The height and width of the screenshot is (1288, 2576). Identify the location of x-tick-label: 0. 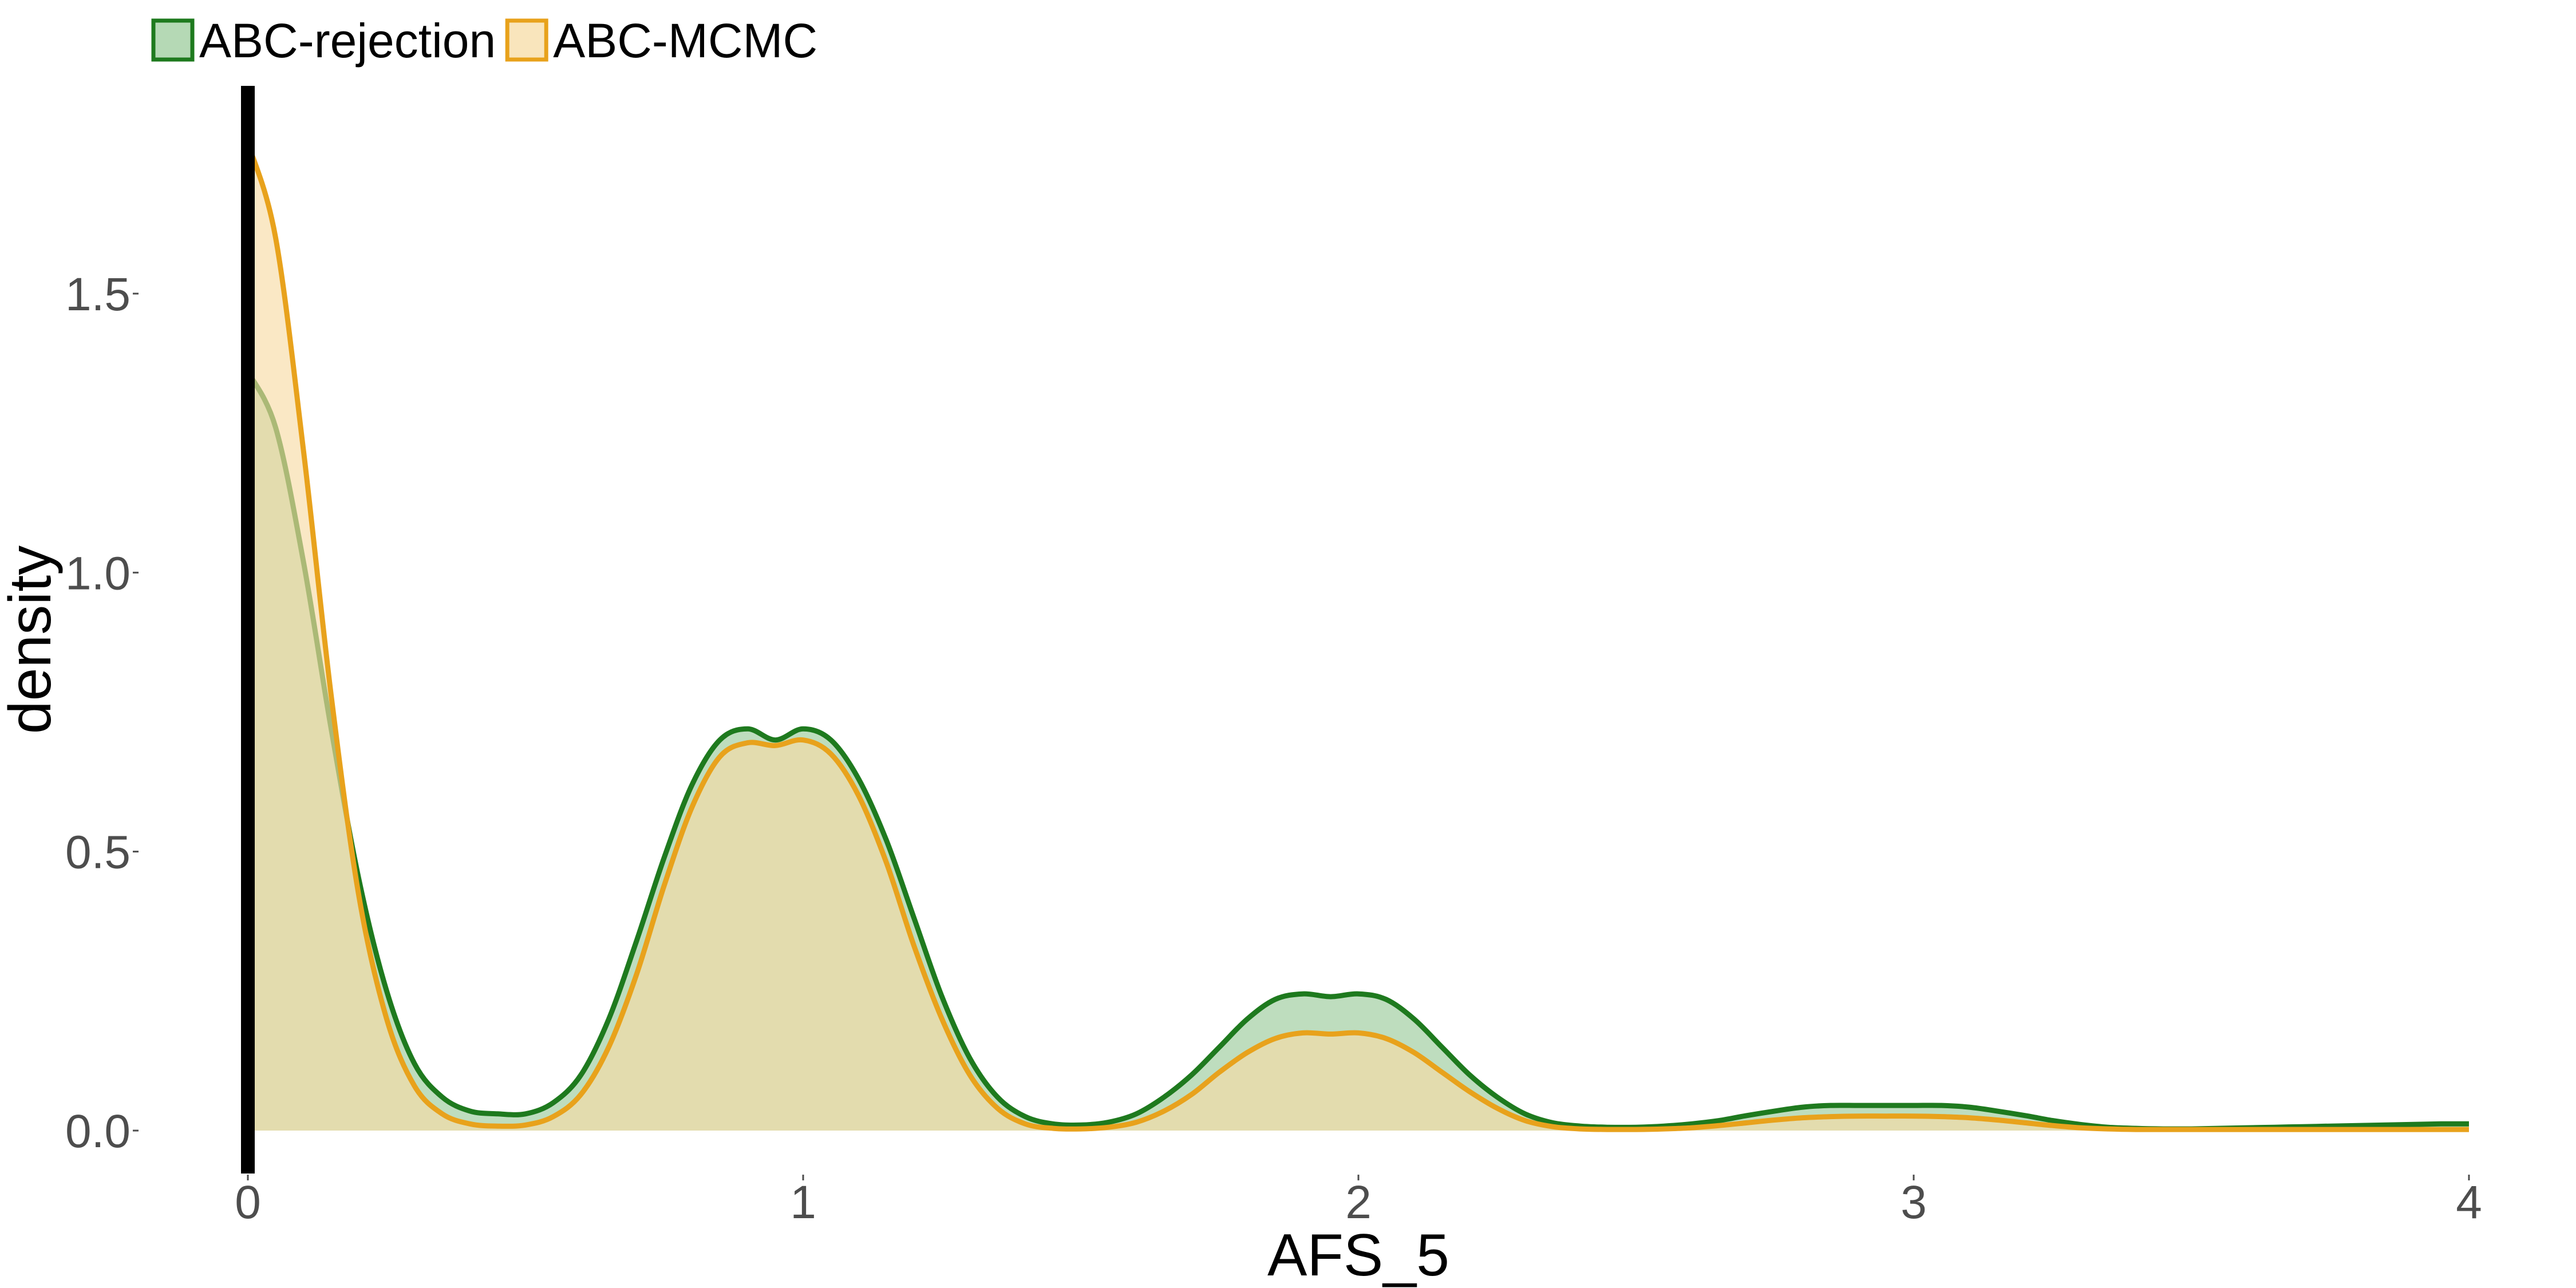
(248, 1202).